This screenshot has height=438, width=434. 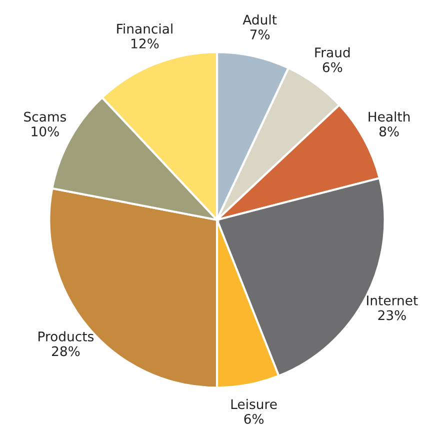 What do you see at coordinates (389, 131) in the screenshot?
I see `data-label: 8%` at bounding box center [389, 131].